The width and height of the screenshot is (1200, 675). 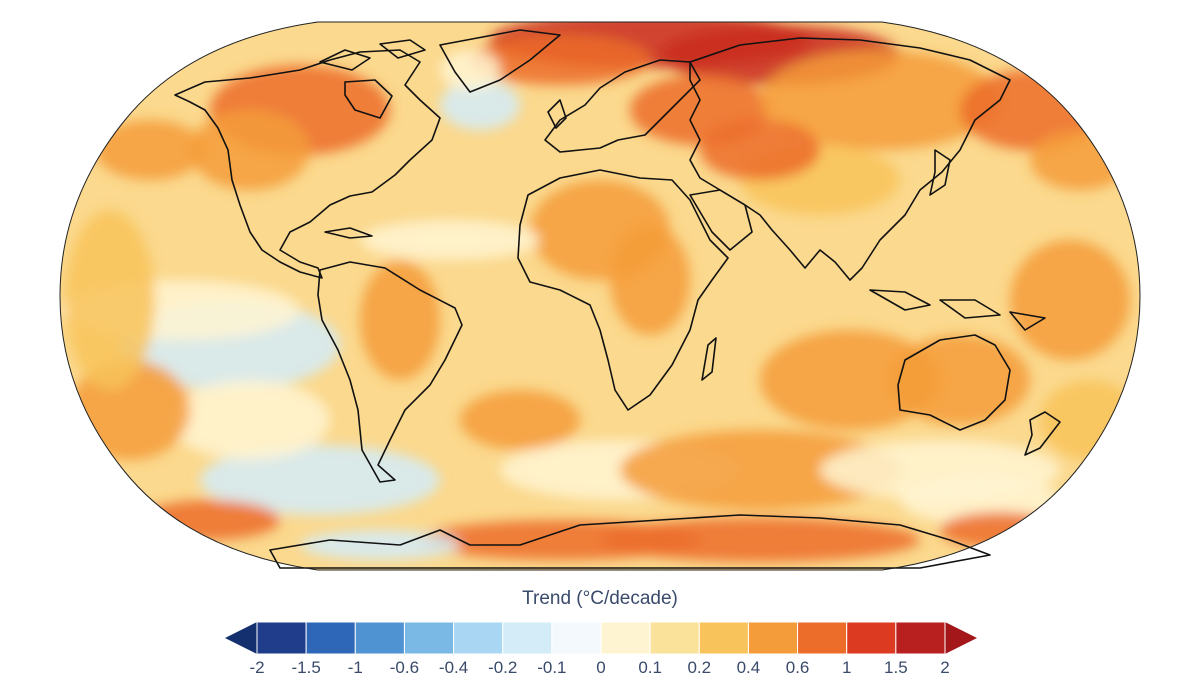 I want to click on colorbar-tick-label: -1.5, so click(x=305, y=666).